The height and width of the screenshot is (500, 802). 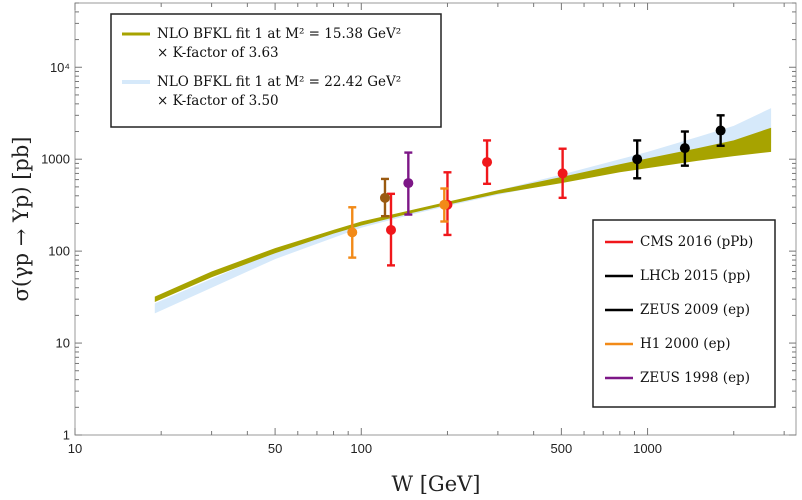 What do you see at coordinates (647, 448) in the screenshot?
I see `x-tick-label: 1000` at bounding box center [647, 448].